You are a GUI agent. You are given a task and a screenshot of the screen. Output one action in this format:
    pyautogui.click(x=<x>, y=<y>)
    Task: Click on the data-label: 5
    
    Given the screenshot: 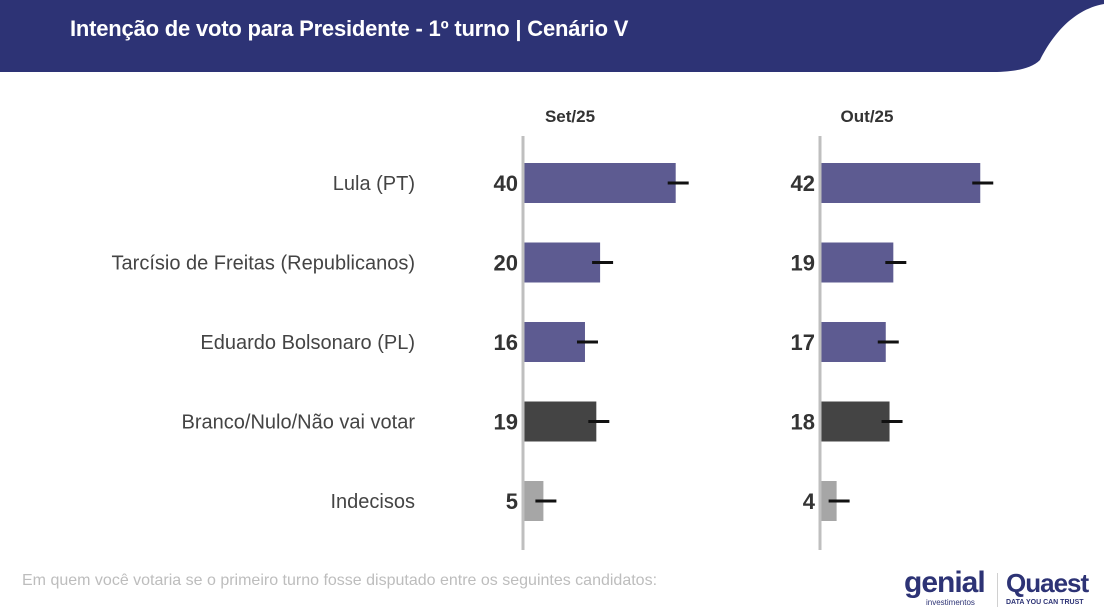 What is the action you would take?
    pyautogui.click(x=512, y=501)
    